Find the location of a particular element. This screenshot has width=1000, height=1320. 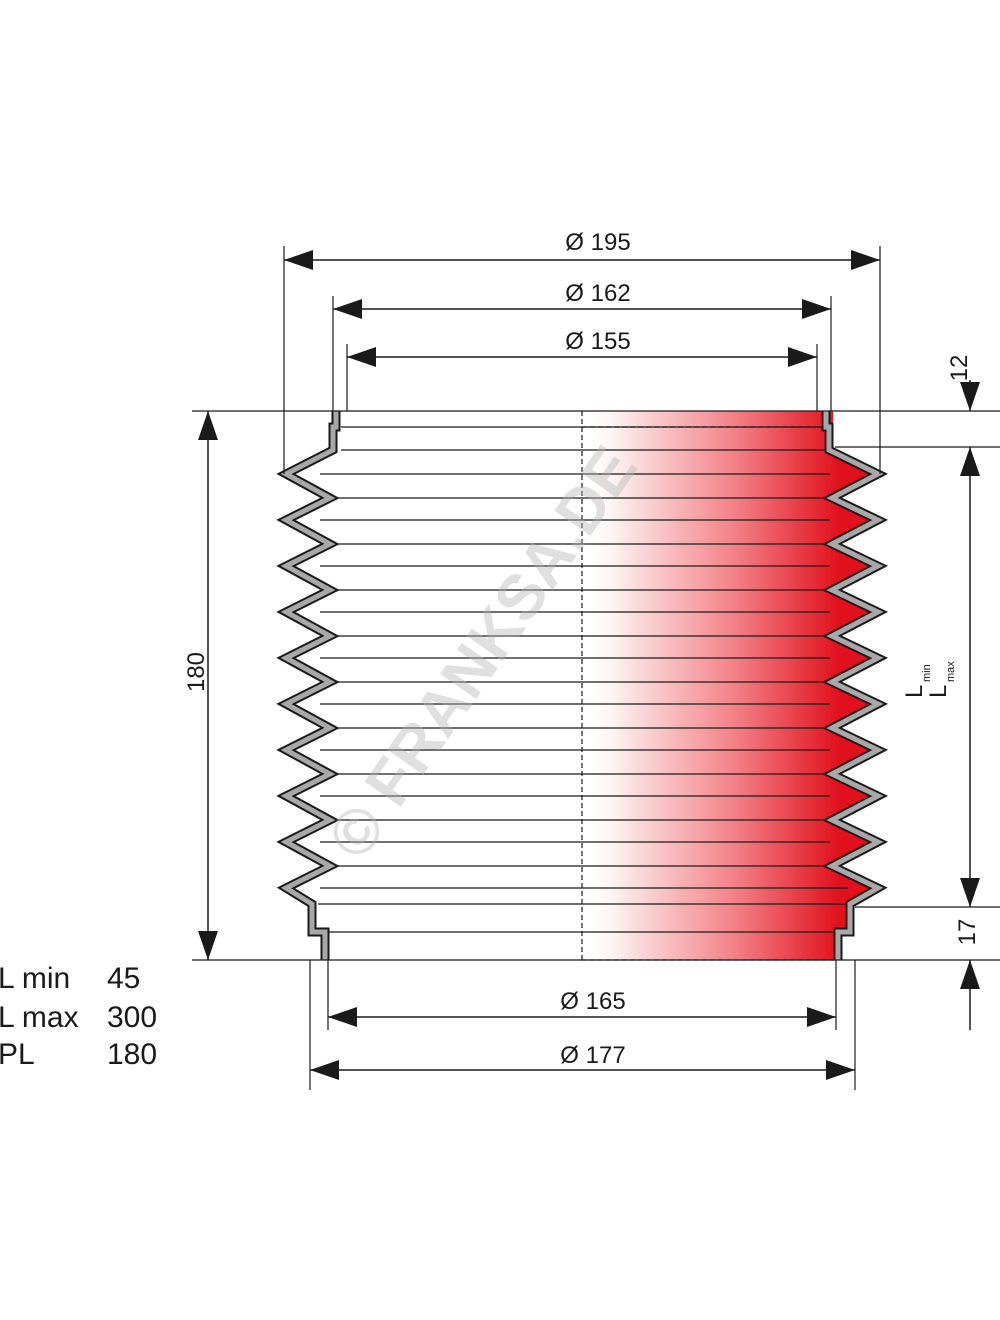

dim-outer-diameter-top: Ø 195 is located at coordinates (597, 242).